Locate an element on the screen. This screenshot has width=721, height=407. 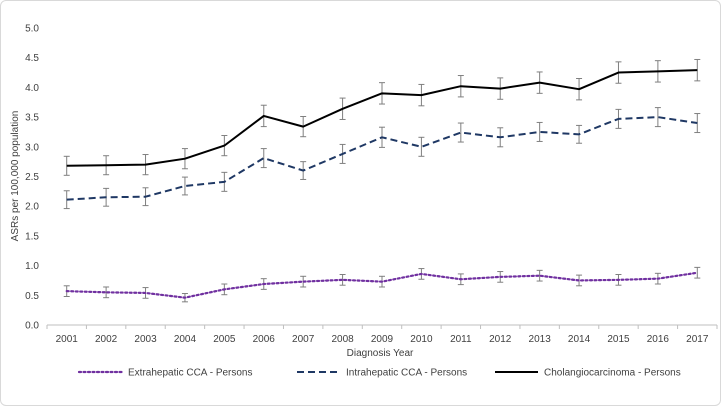
x-tick-label: 2005 is located at coordinates (224, 339).